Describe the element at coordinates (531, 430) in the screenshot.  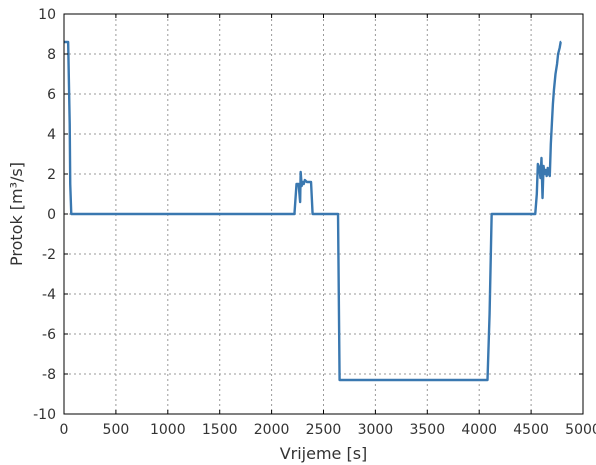
I see `x-tick-label: 4500` at that location.